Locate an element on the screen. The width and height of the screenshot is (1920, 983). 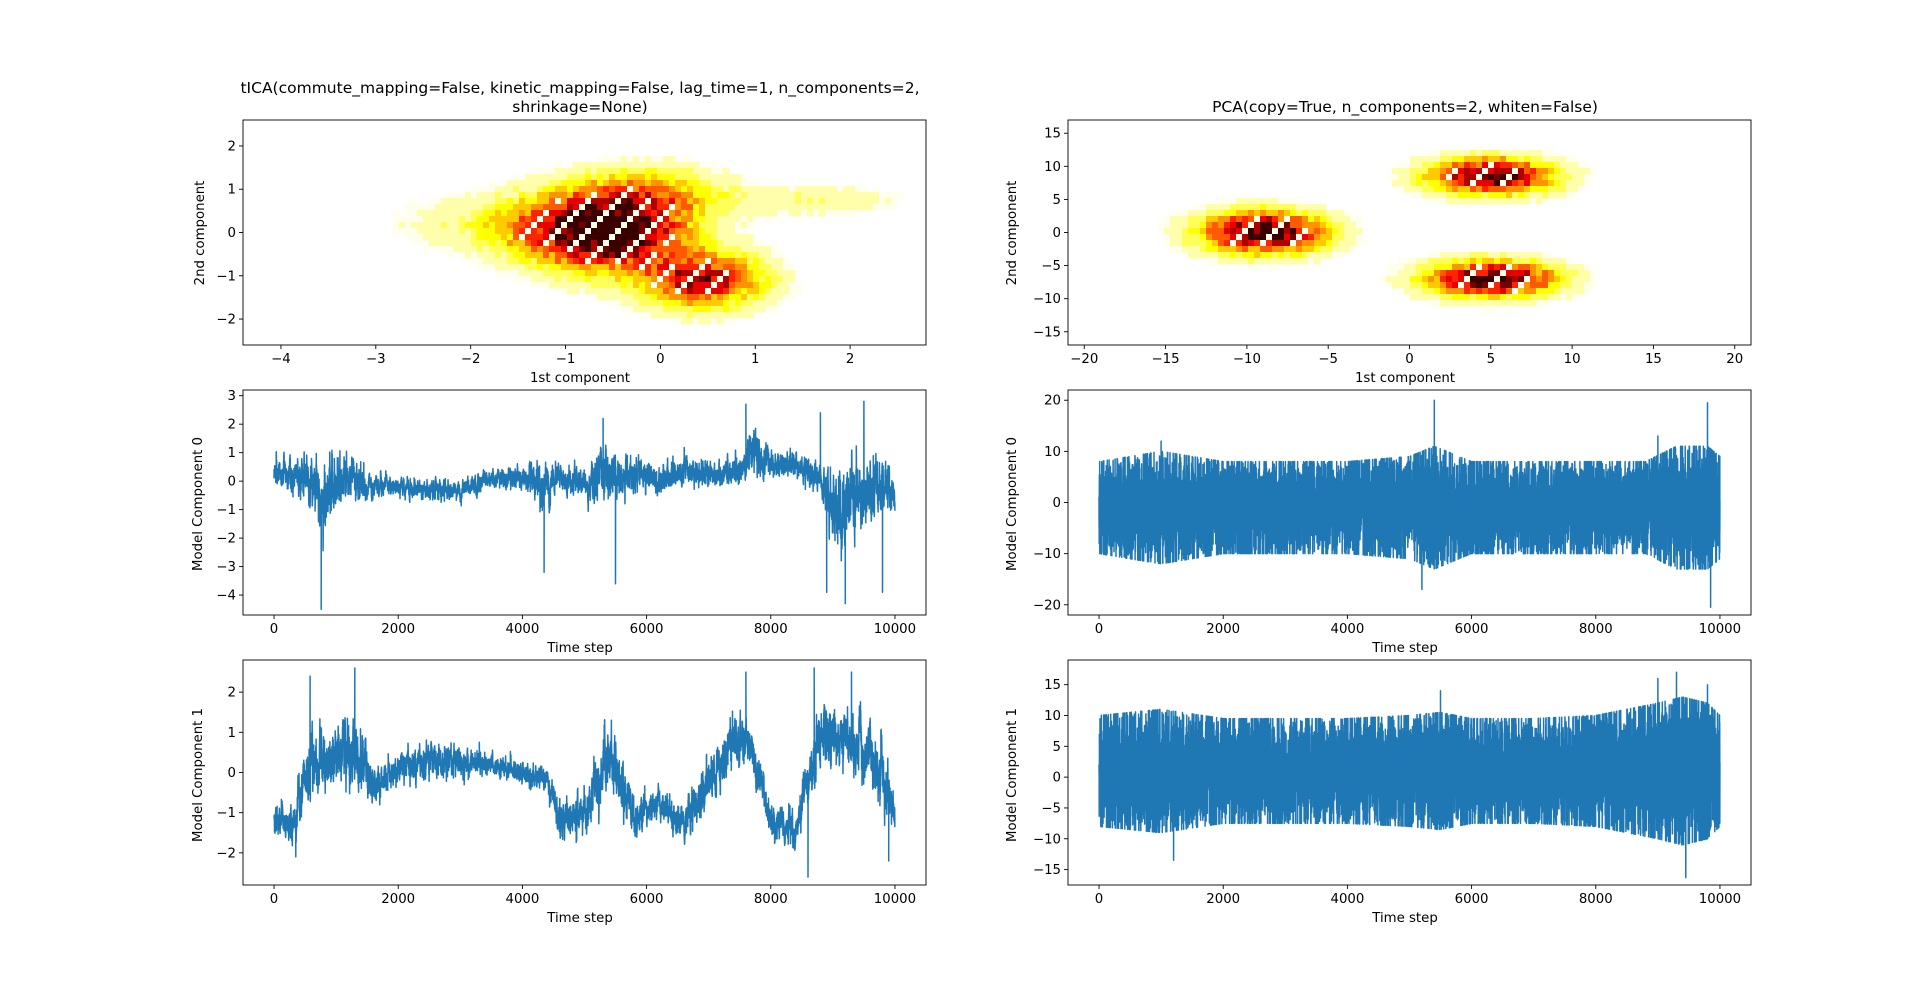
series-line is located at coordinates (1409, 775).